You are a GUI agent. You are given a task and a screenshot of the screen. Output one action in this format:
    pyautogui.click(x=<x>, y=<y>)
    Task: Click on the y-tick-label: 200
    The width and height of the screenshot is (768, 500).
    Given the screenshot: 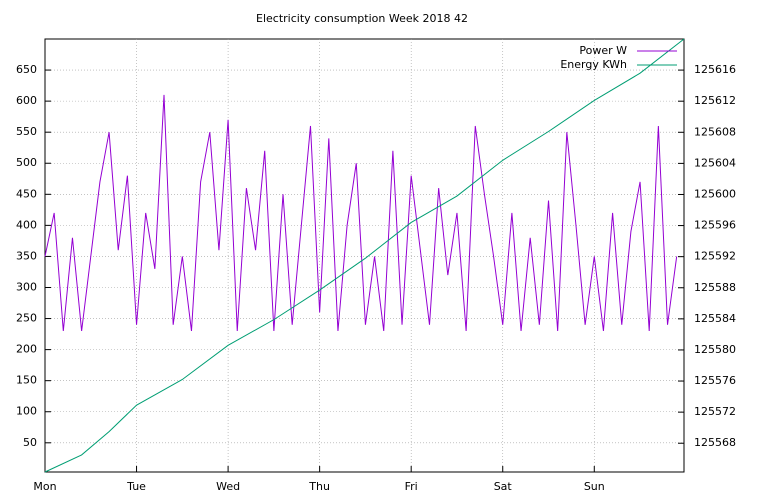 What is the action you would take?
    pyautogui.click(x=26, y=349)
    